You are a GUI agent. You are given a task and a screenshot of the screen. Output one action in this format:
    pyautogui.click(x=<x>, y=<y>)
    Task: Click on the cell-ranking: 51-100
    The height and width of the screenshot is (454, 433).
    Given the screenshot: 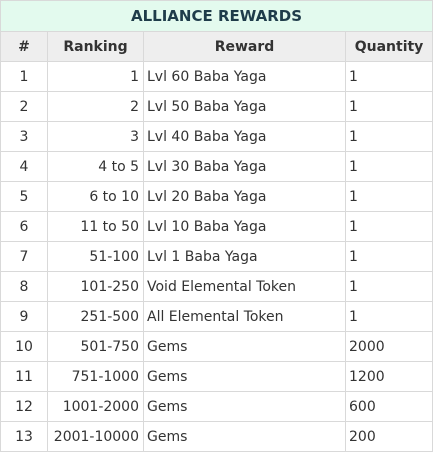 What is the action you would take?
    pyautogui.click(x=95, y=256)
    